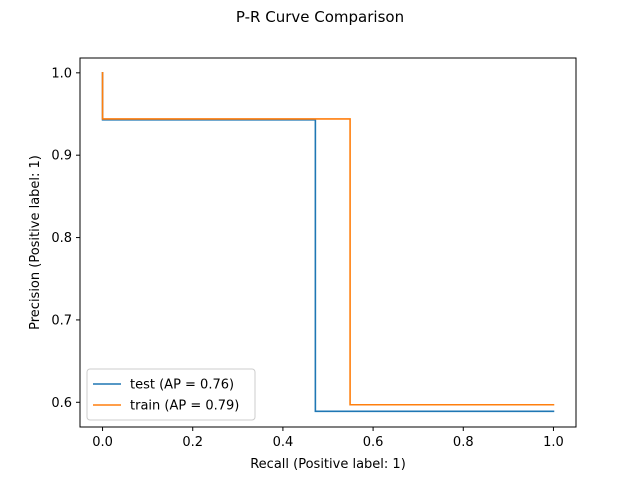 The width and height of the screenshot is (640, 480). What do you see at coordinates (320, 17) in the screenshot?
I see `chart-title: P-R Curve Comparison` at bounding box center [320, 17].